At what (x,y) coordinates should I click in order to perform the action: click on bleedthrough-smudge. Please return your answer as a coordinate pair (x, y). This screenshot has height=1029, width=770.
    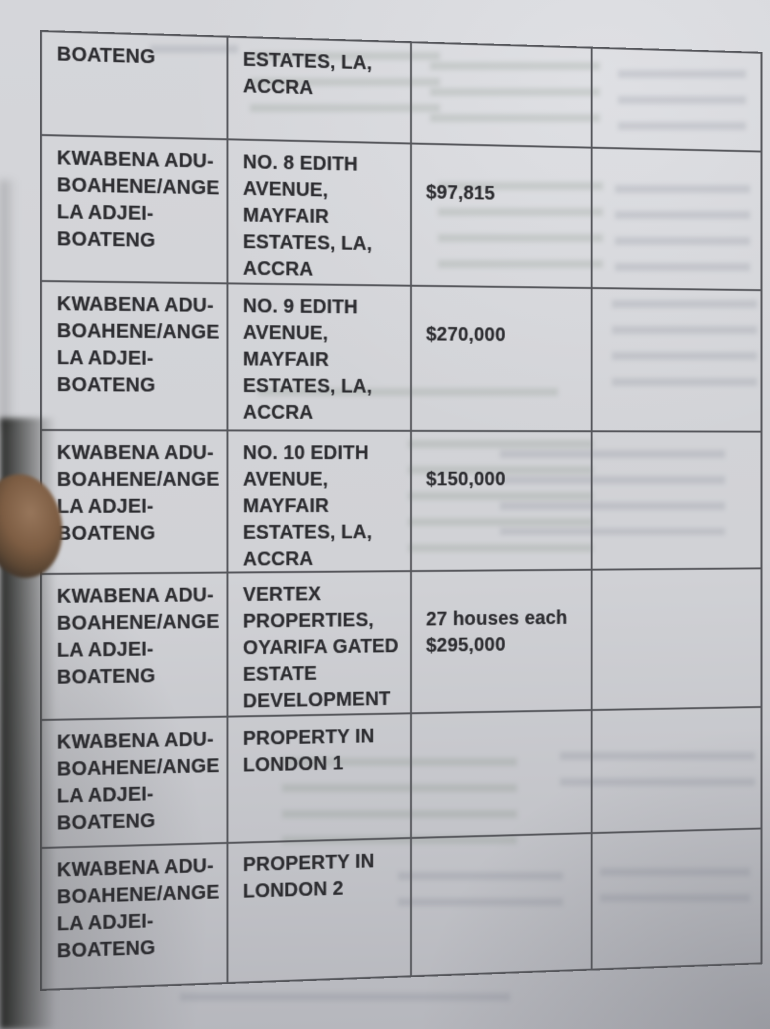
    Looking at the image, I should click on (345, 1003).